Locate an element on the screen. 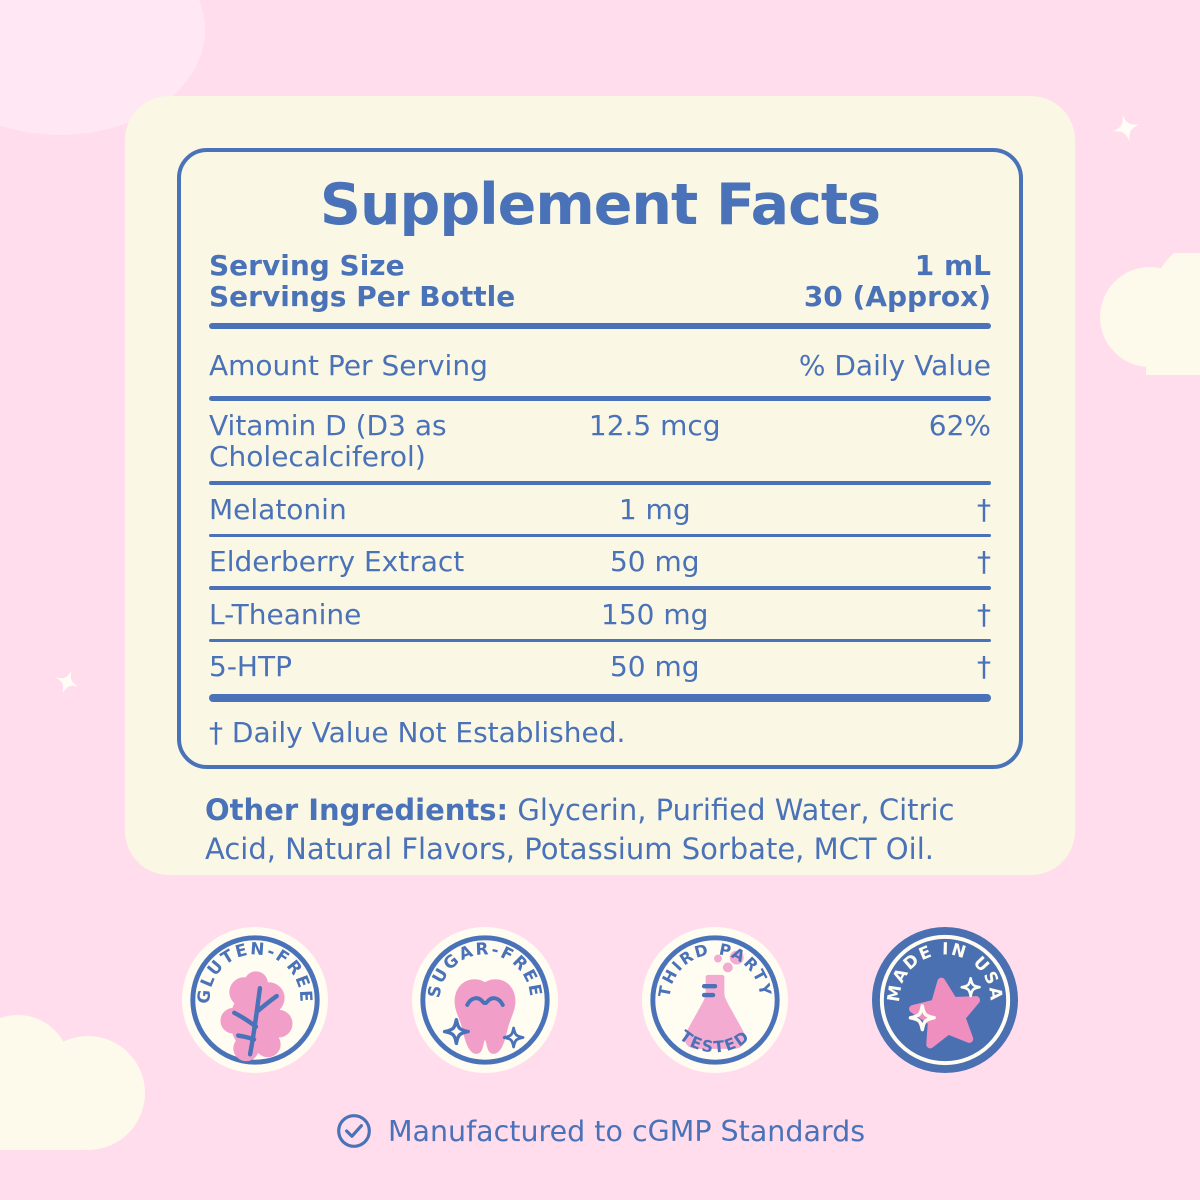 The height and width of the screenshot is (1200, 1200). serving-size-row: Serving Size 1 mL is located at coordinates (600, 265).